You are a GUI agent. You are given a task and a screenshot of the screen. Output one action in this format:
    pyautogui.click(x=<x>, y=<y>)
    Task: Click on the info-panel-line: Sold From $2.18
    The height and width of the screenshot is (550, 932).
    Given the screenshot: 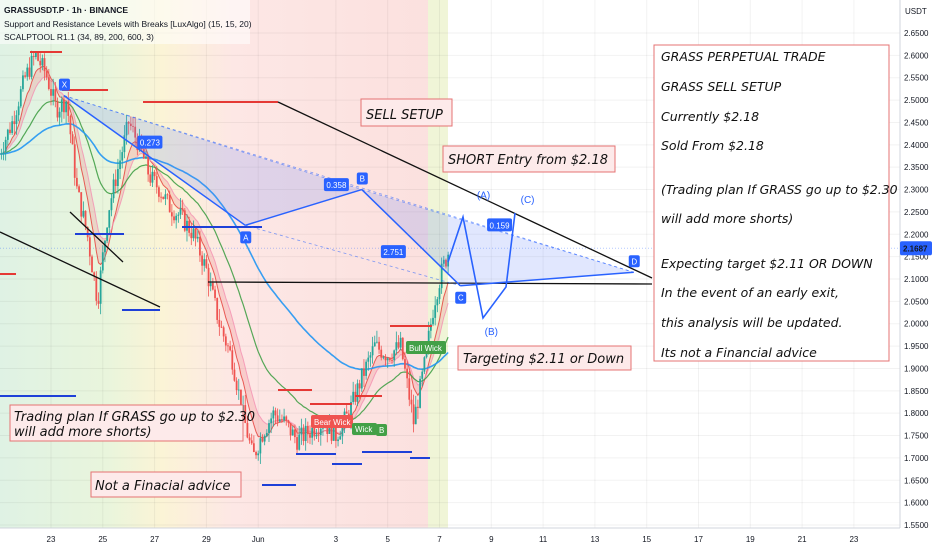 What is the action you would take?
    pyautogui.click(x=712, y=145)
    